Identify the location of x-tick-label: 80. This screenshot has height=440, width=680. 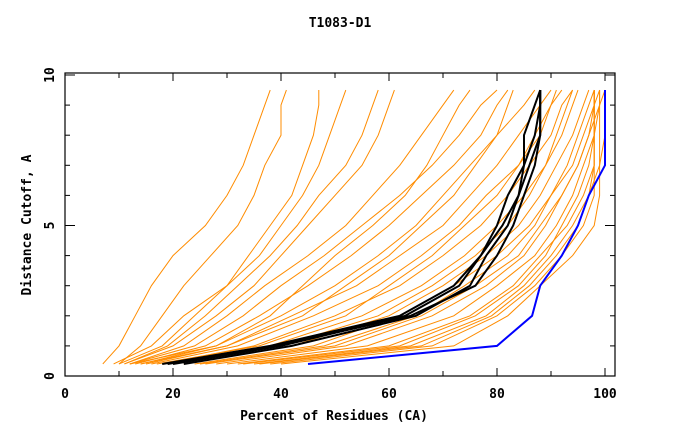
(497, 394).